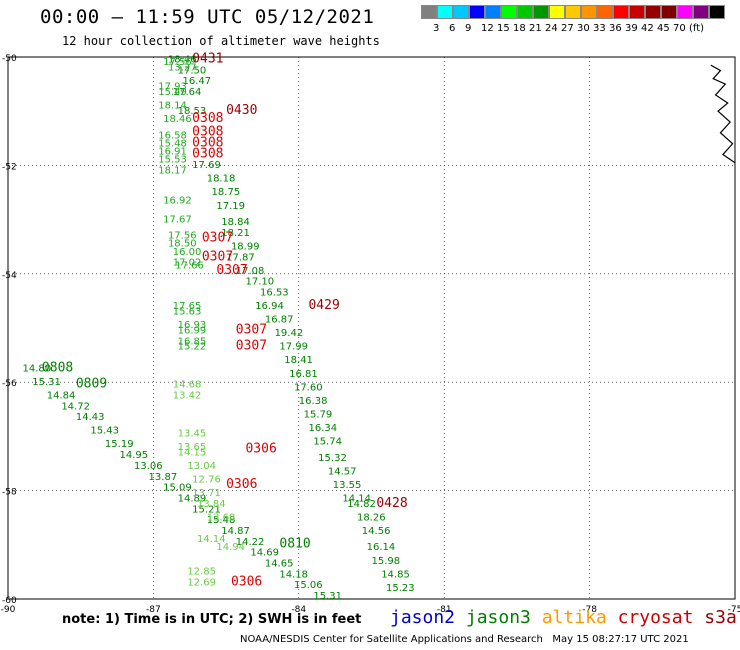 This screenshot has width=740, height=650. I want to click on data-point-label: 18.84, so click(235, 222).